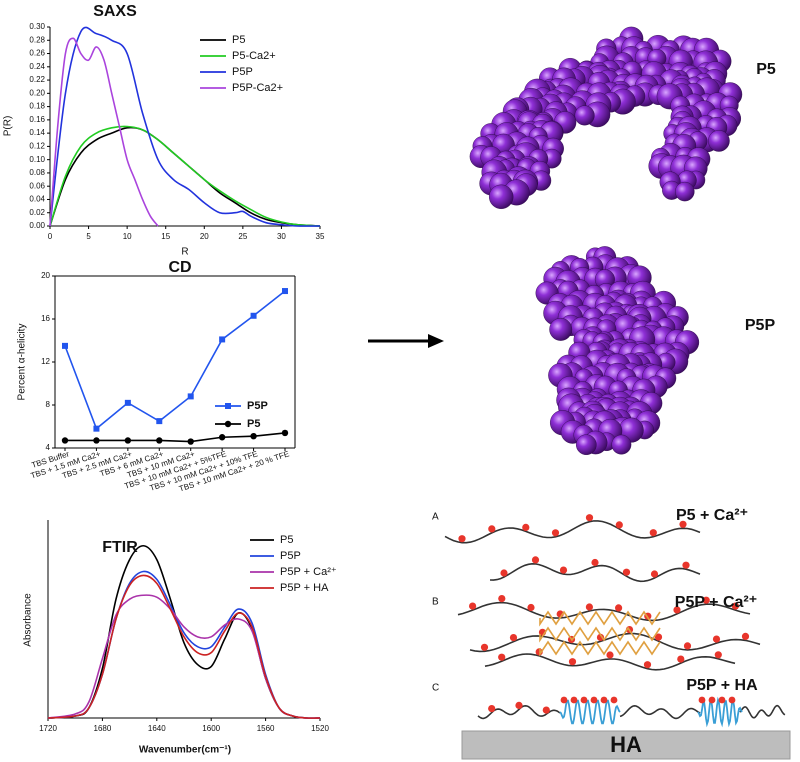 The height and width of the screenshot is (762, 800). I want to click on legend-label: P5P + HA, so click(304, 588).